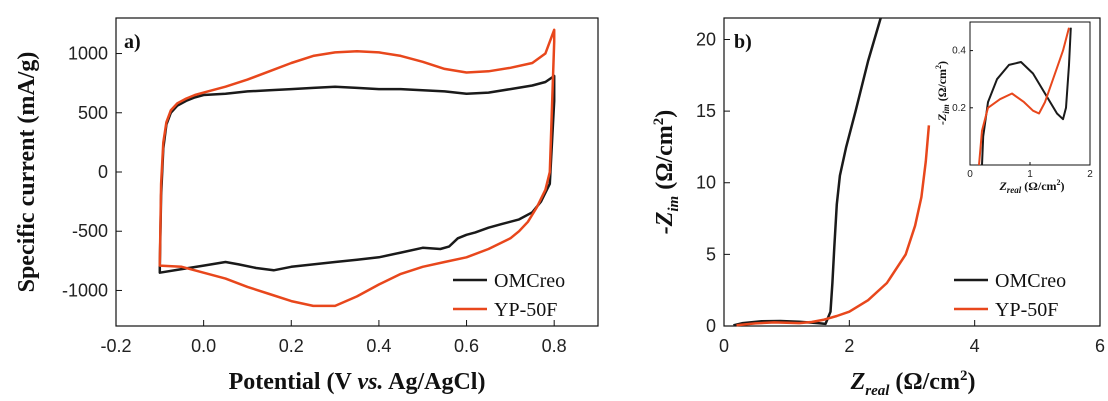 This screenshot has width=1108, height=401. I want to click on x-tick-label: 0.6, so click(466, 346).